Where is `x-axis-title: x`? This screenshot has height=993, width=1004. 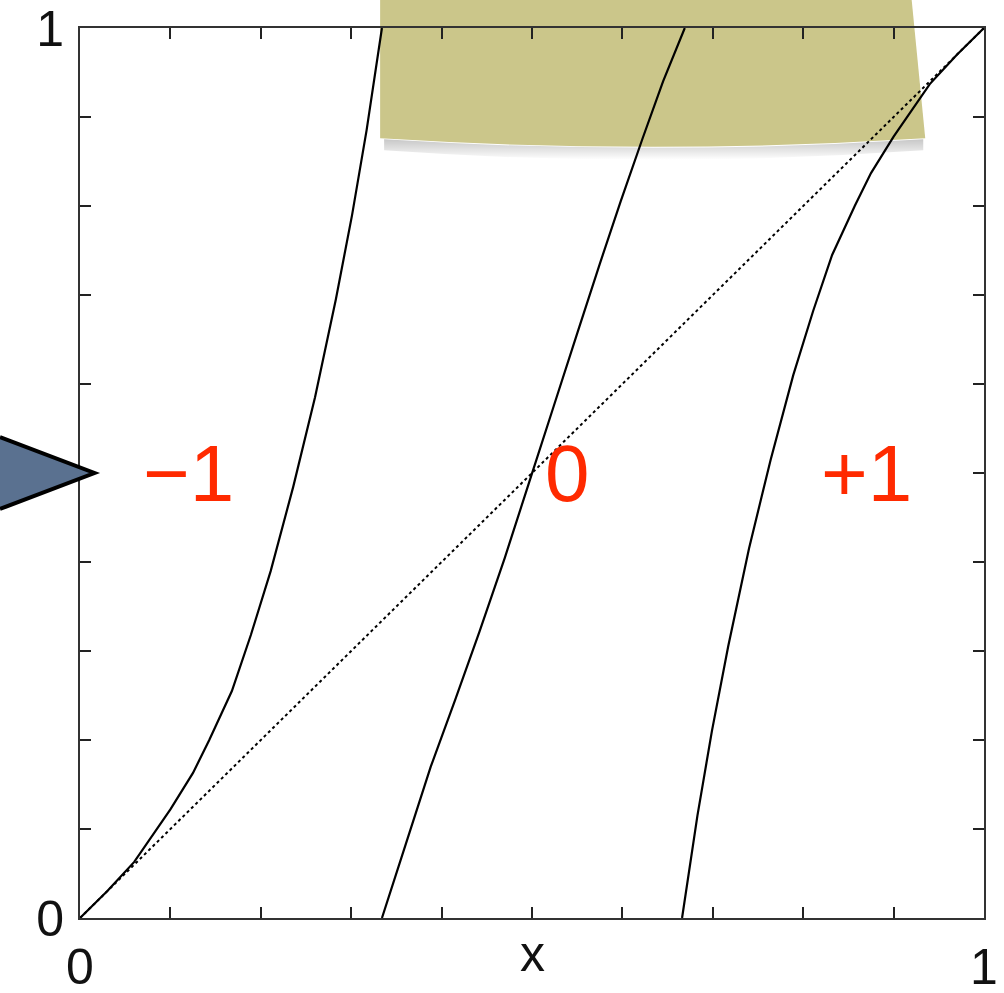 x-axis-title: x is located at coordinates (532, 954).